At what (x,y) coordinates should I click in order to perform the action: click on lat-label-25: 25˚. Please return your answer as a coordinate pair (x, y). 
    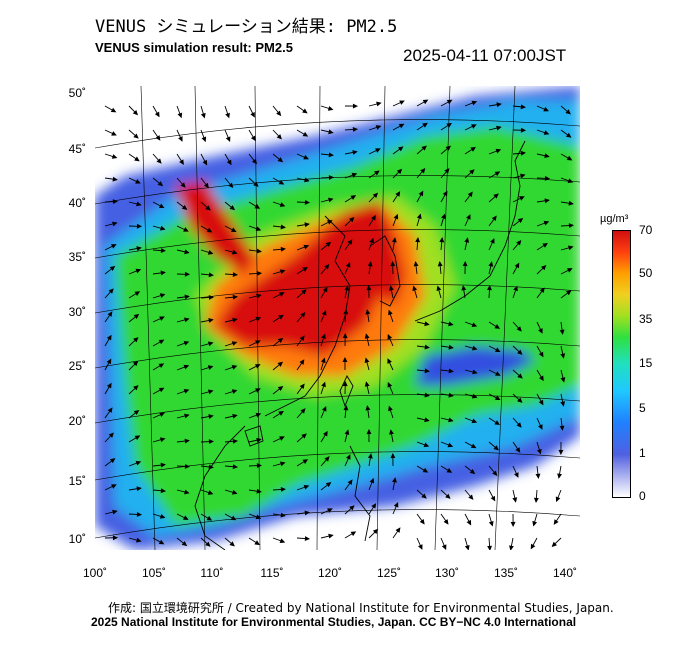
    Looking at the image, I should click on (77, 366).